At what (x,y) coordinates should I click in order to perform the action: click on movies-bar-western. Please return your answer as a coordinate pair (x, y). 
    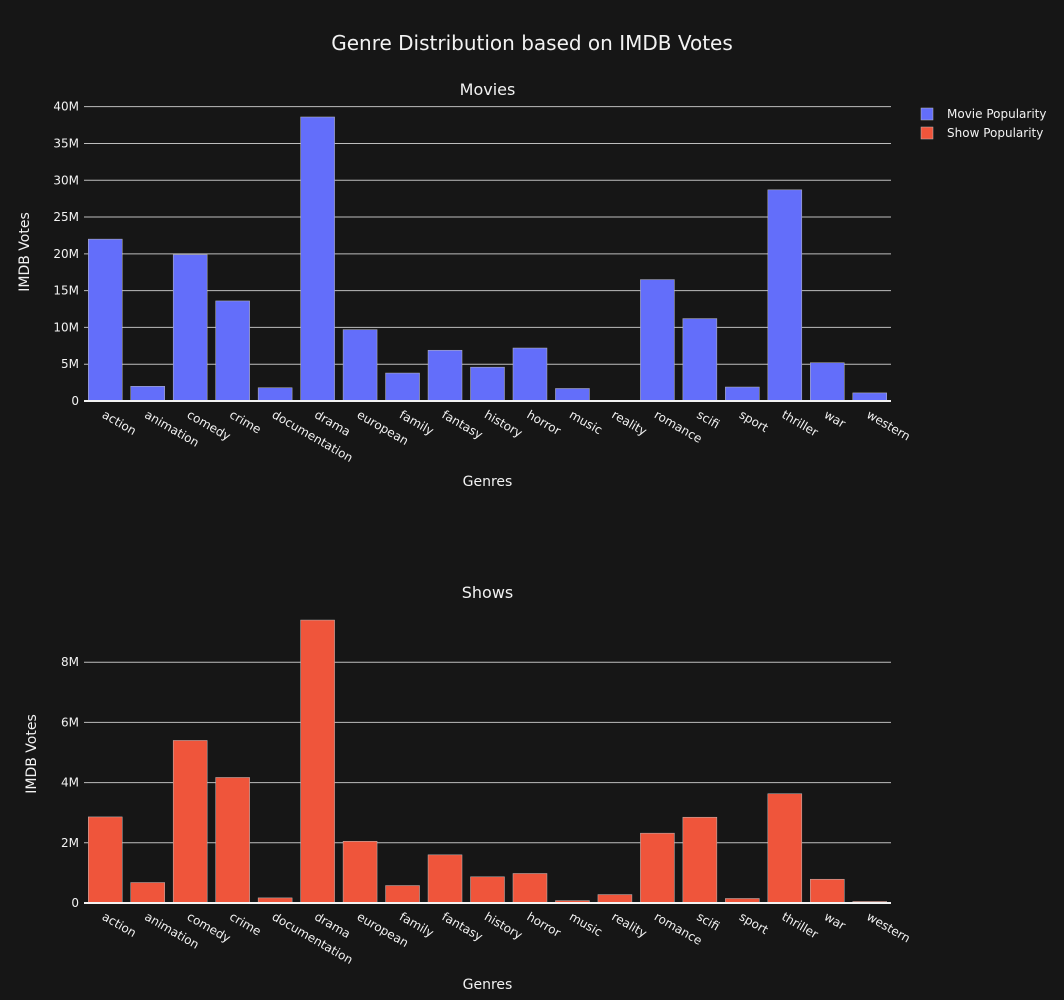
    Looking at the image, I should click on (870, 397).